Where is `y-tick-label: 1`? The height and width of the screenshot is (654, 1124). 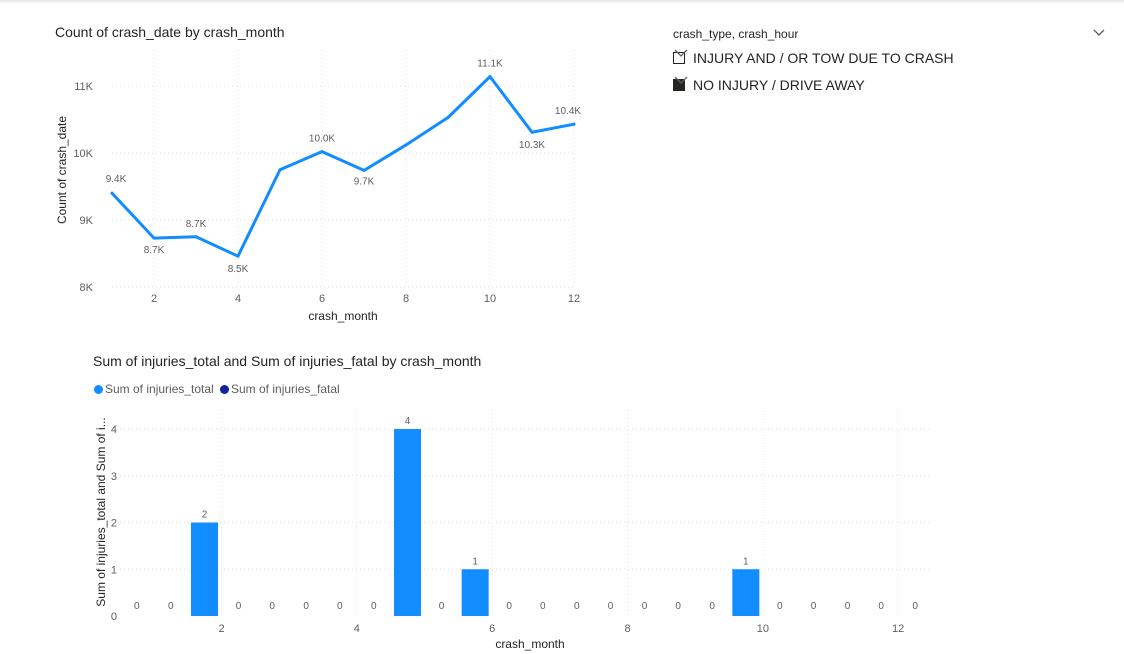 y-tick-label: 1 is located at coordinates (114, 570).